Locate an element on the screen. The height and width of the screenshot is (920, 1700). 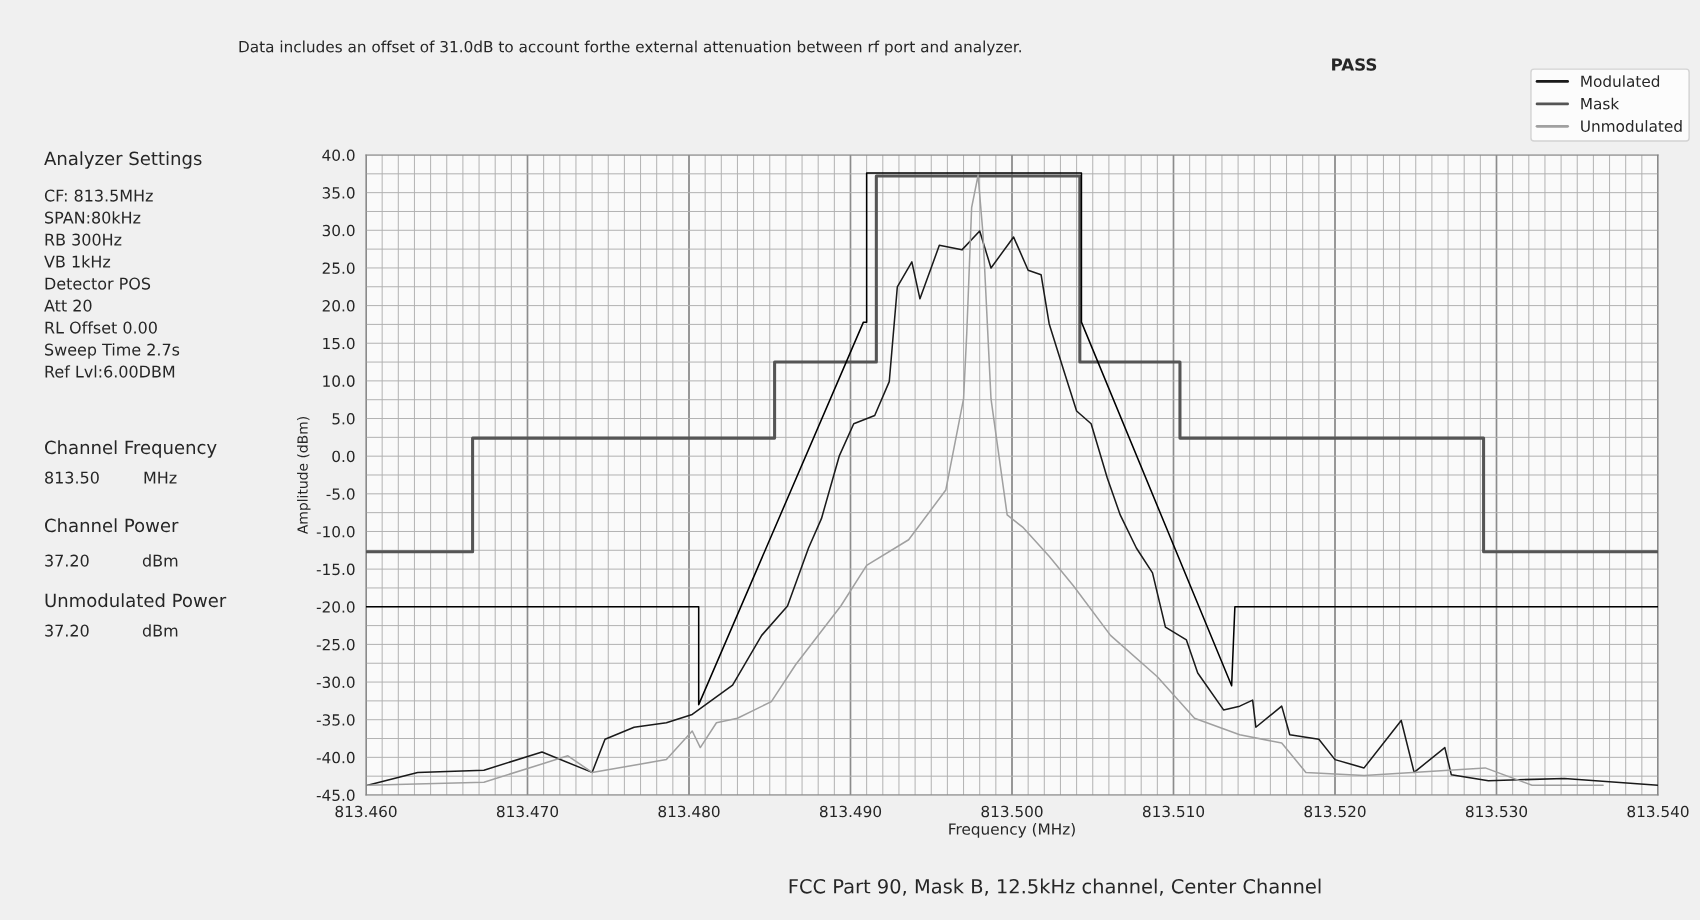
text: FCC Part 90, Mask B, 12.5kHz channel, Center Channel is located at coordinates (1055, 887).